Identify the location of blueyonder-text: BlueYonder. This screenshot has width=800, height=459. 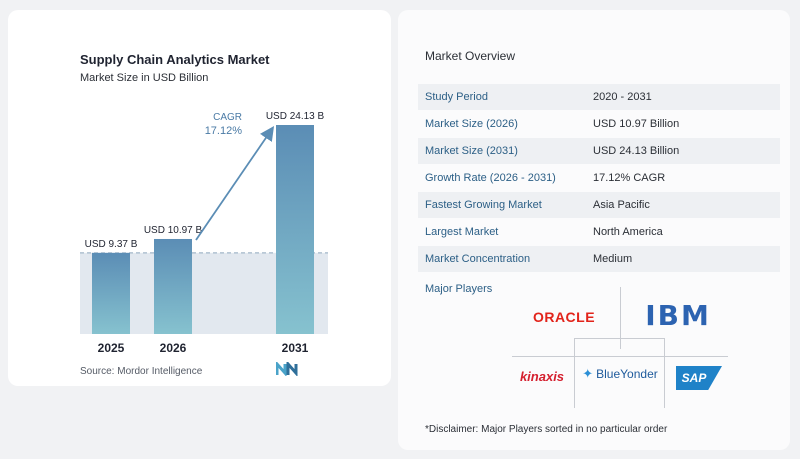
(627, 374).